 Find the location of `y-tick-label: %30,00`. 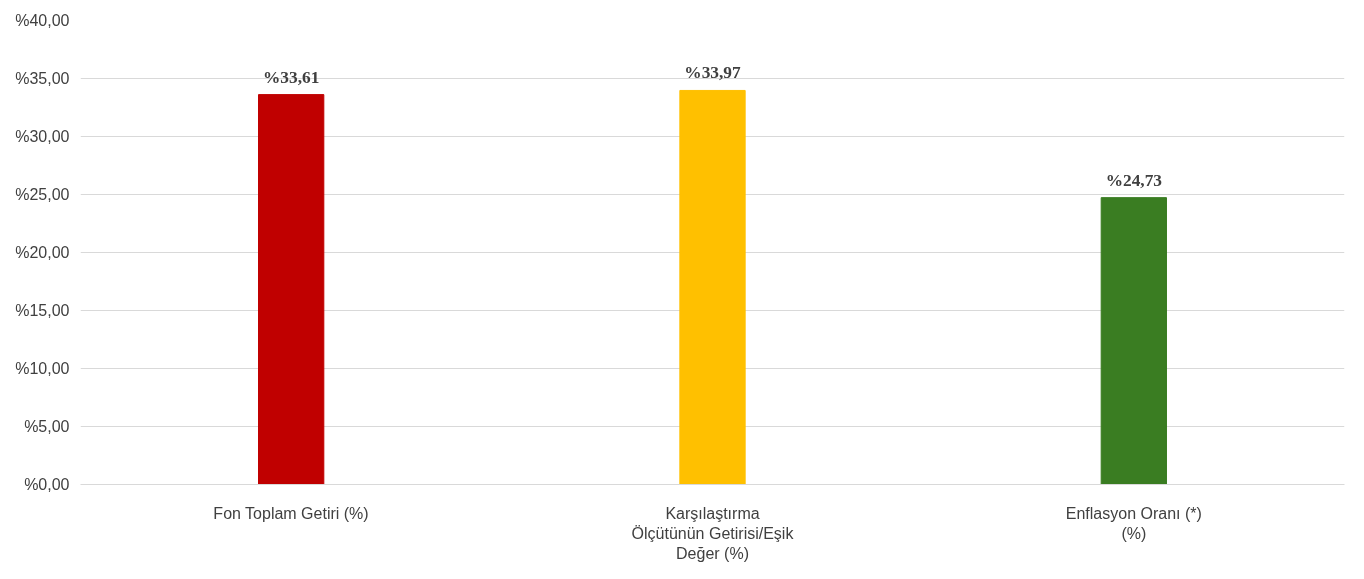

y-tick-label: %30,00 is located at coordinates (42, 136).